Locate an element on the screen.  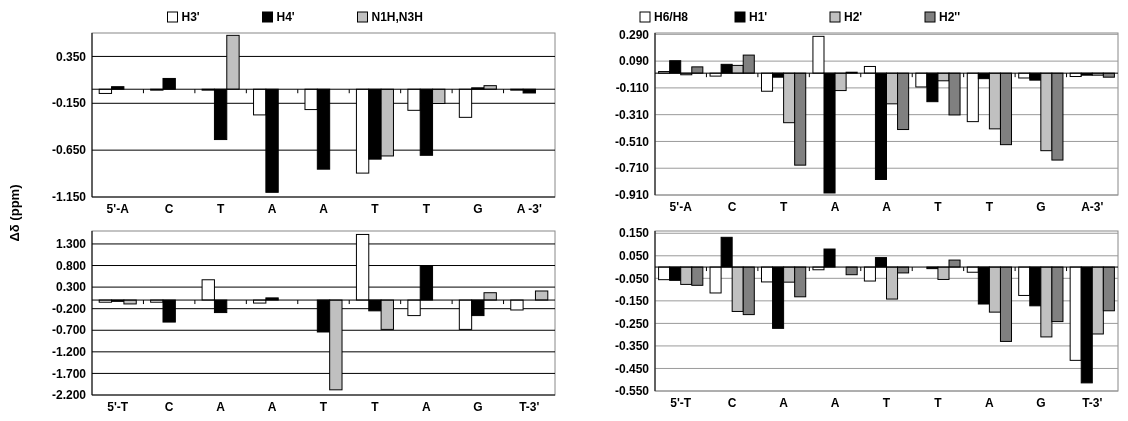
x-tick-label: A-3' is located at coordinates (1092, 207).